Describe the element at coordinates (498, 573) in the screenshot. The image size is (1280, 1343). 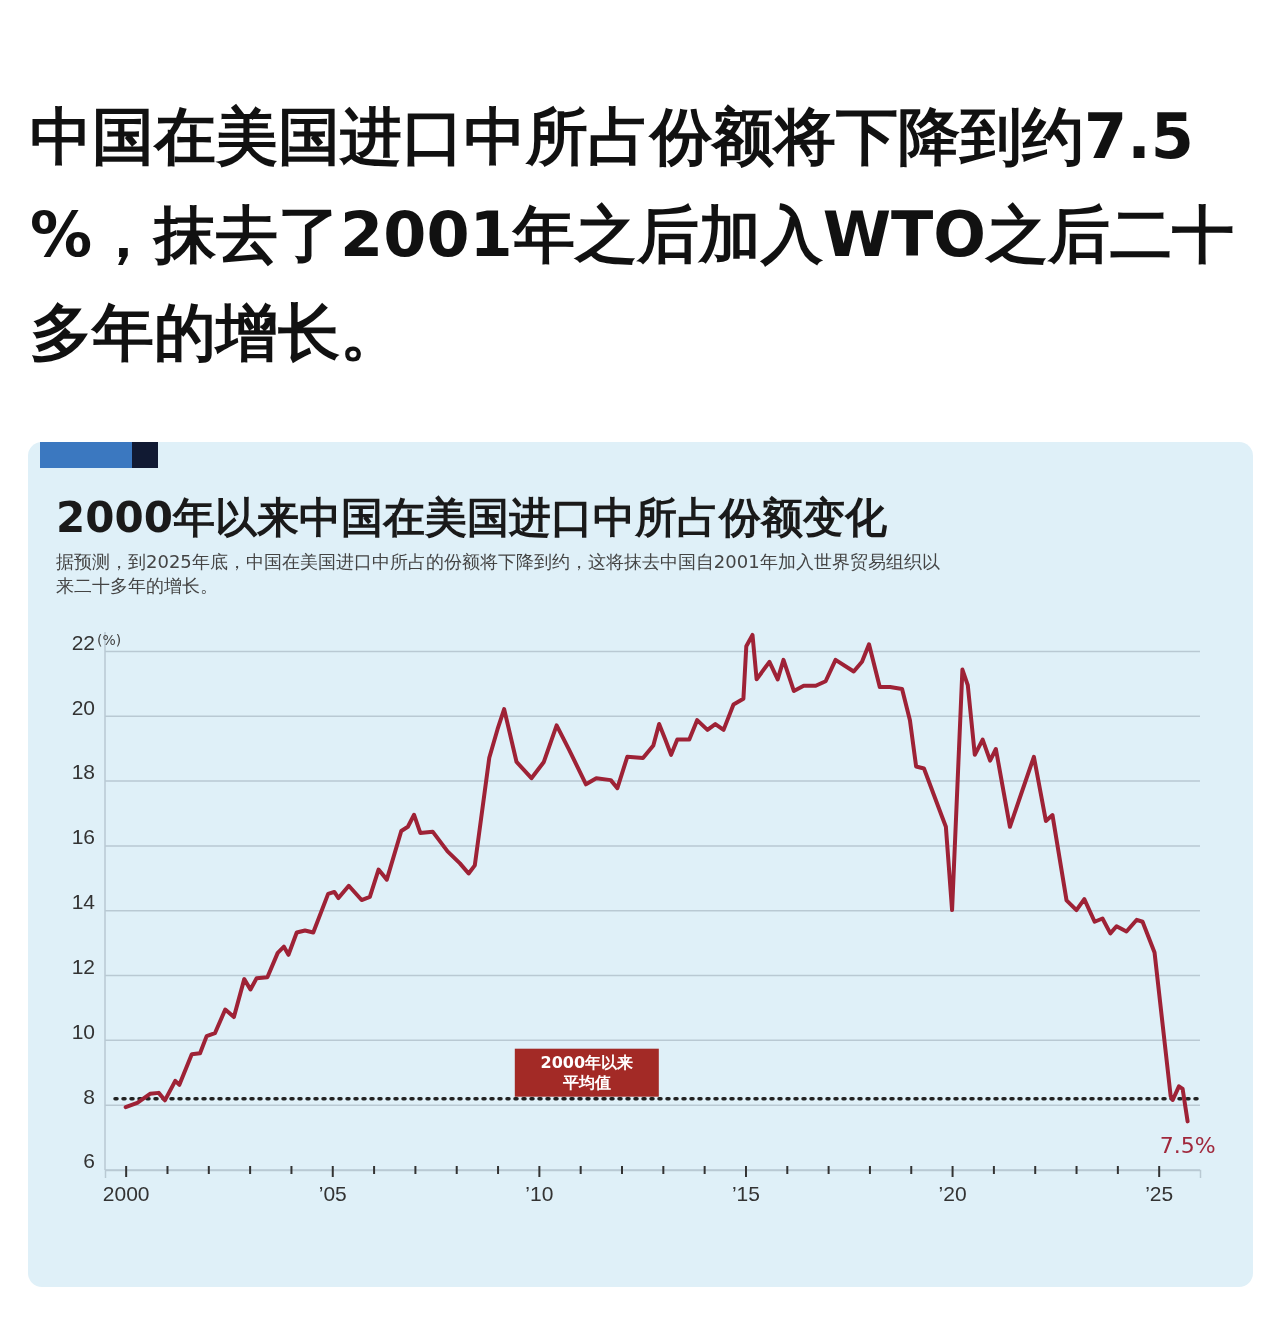
I see `text: 据预测，到2025年底，中国在美国进口中所占的份额将下降到约，这将抹去中国自2001年加入世界贸易组织以来二十多年的增长。` at that location.